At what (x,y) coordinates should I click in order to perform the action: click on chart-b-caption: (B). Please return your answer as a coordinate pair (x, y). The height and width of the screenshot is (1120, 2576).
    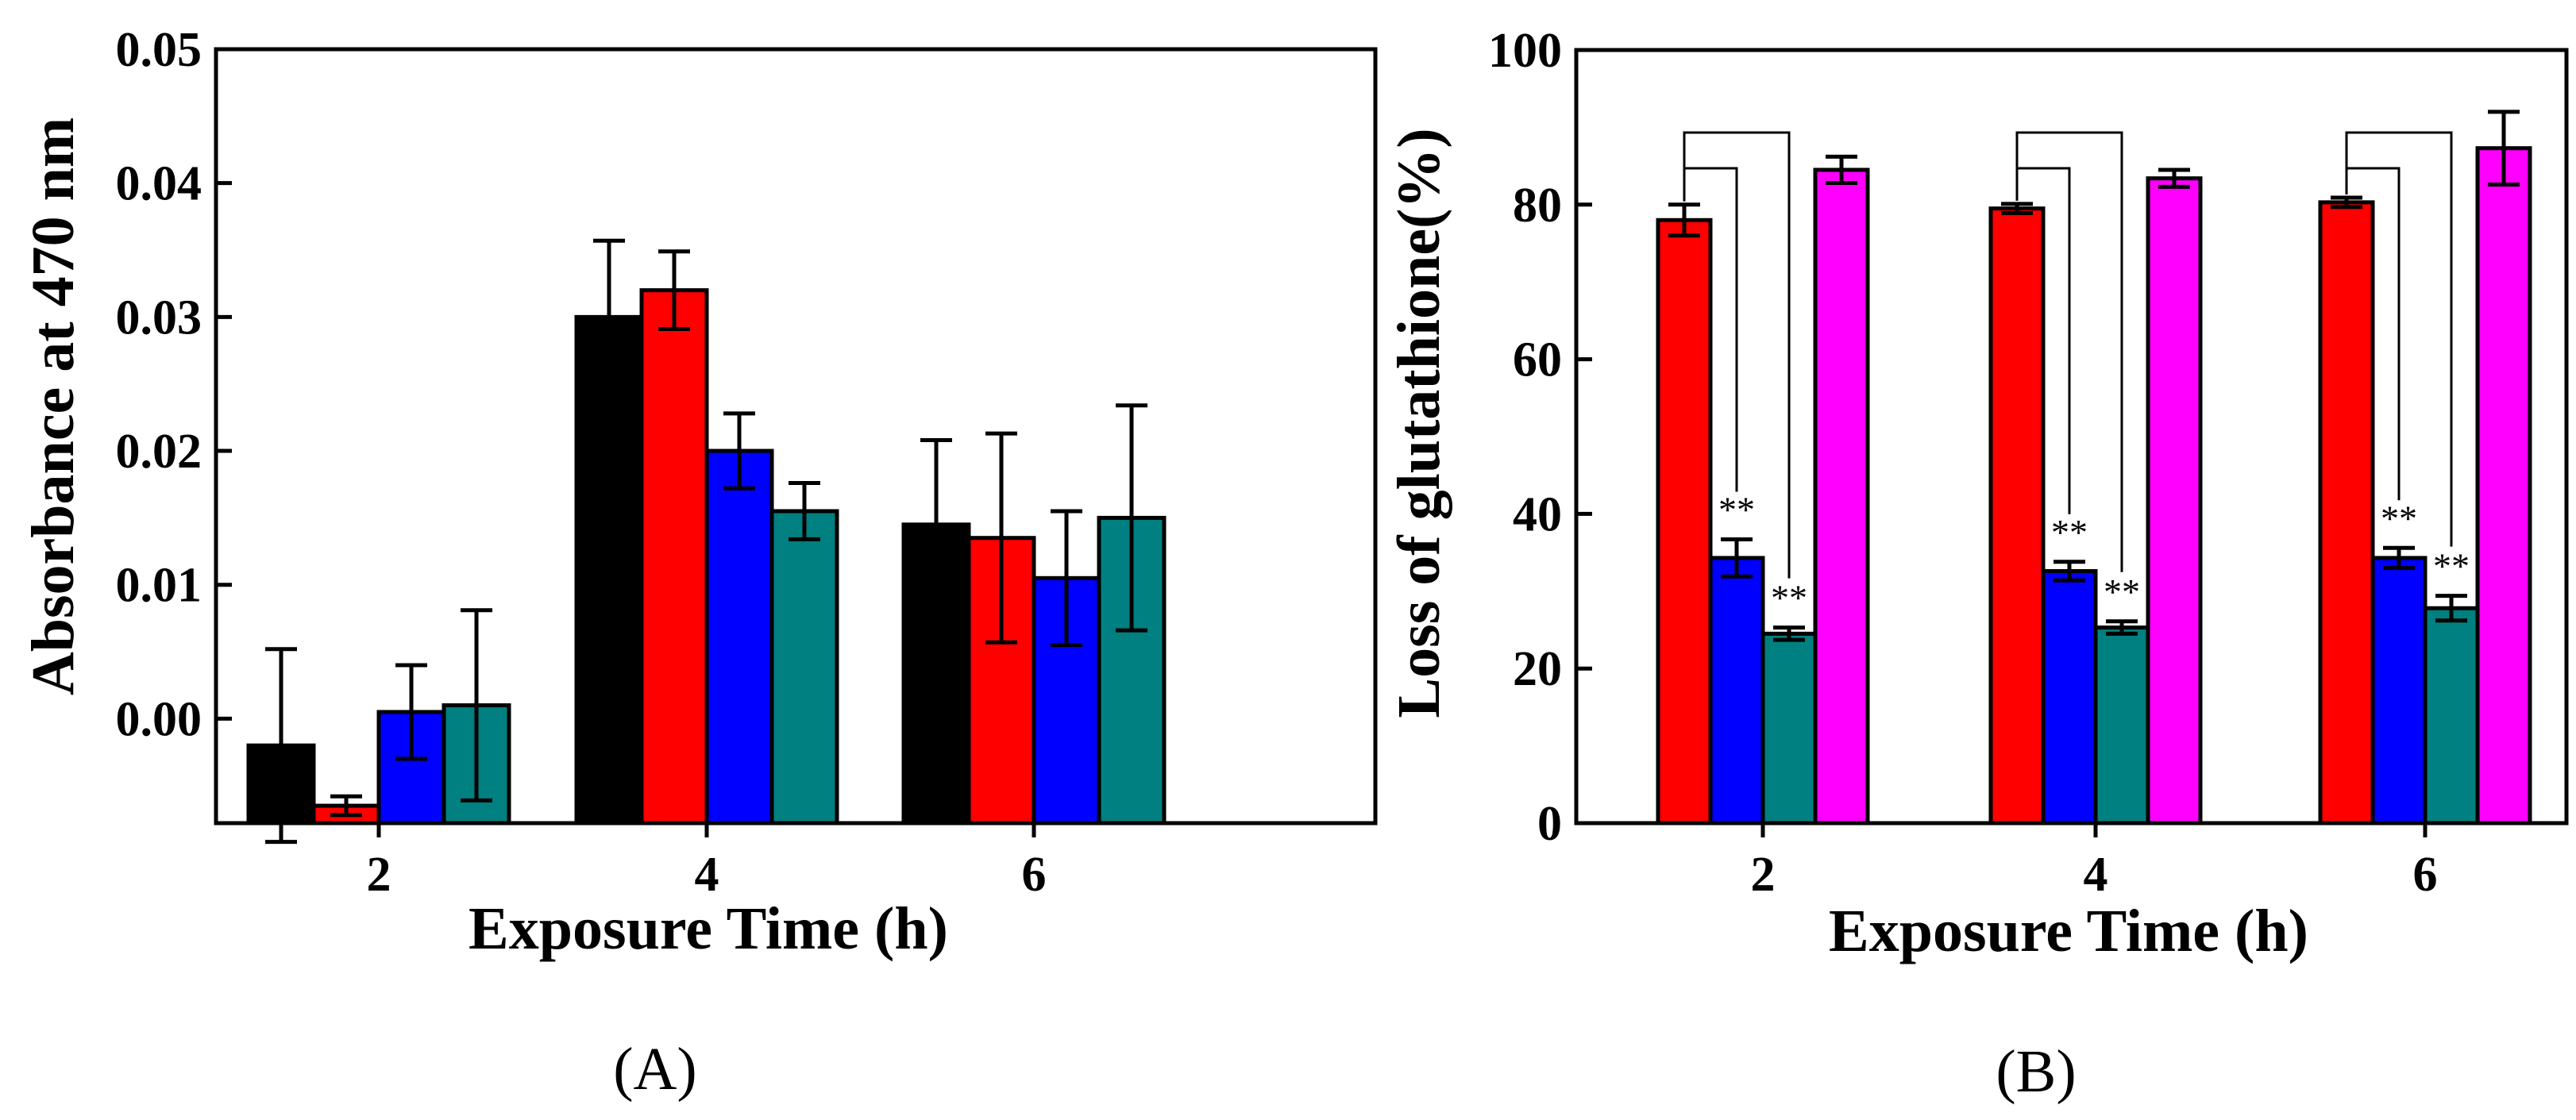
    Looking at the image, I should click on (2036, 1072).